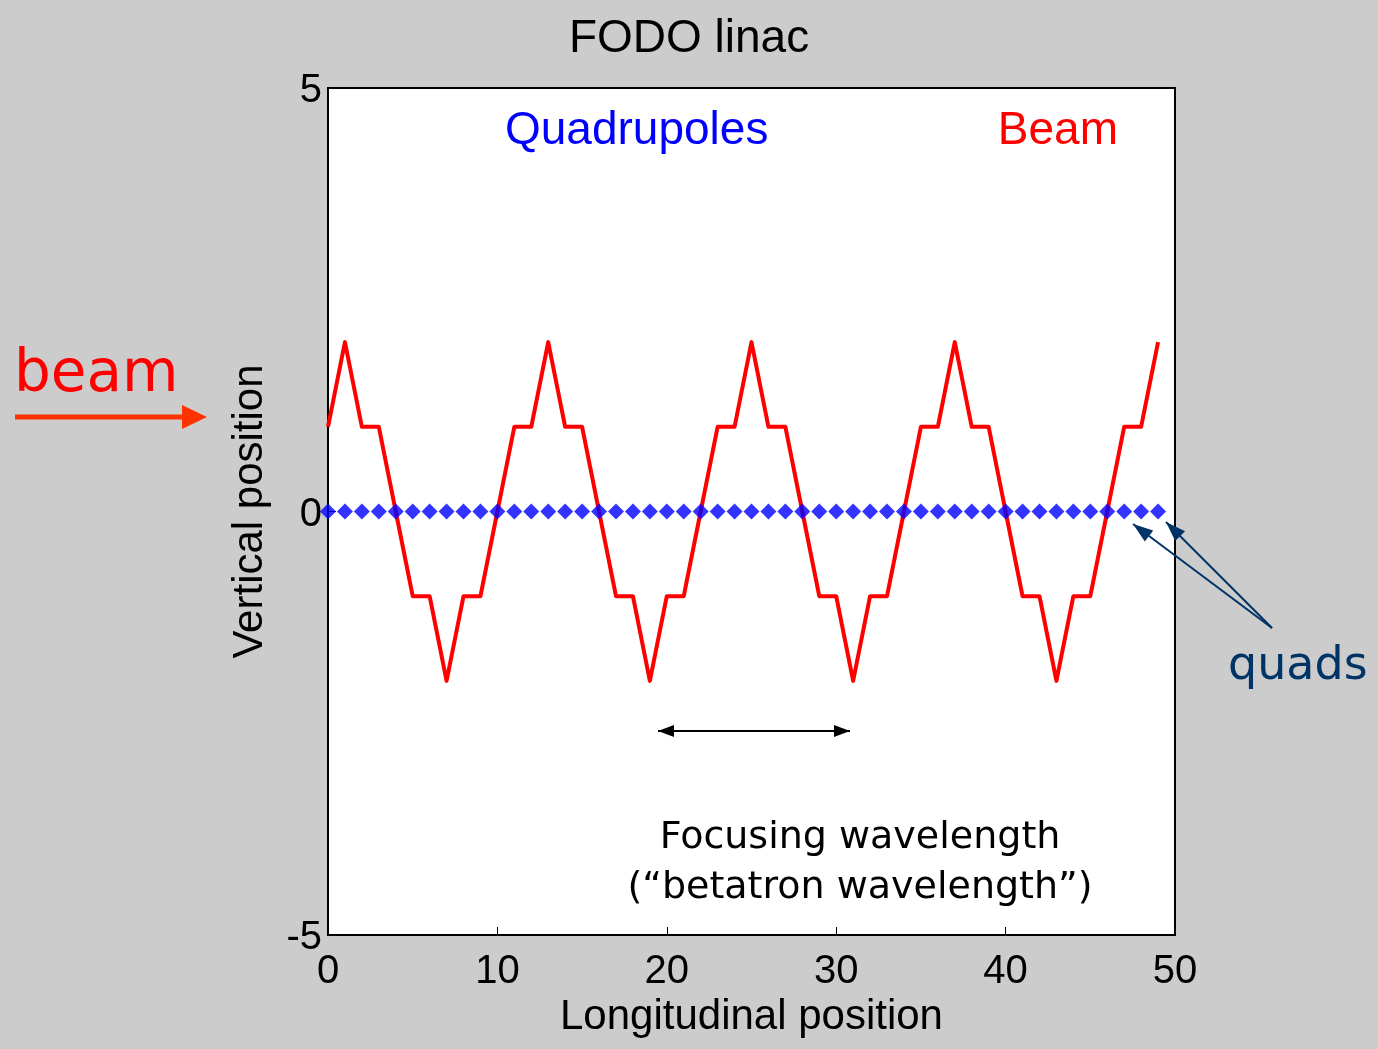  I want to click on x-tick-label: 50, so click(1175, 969).